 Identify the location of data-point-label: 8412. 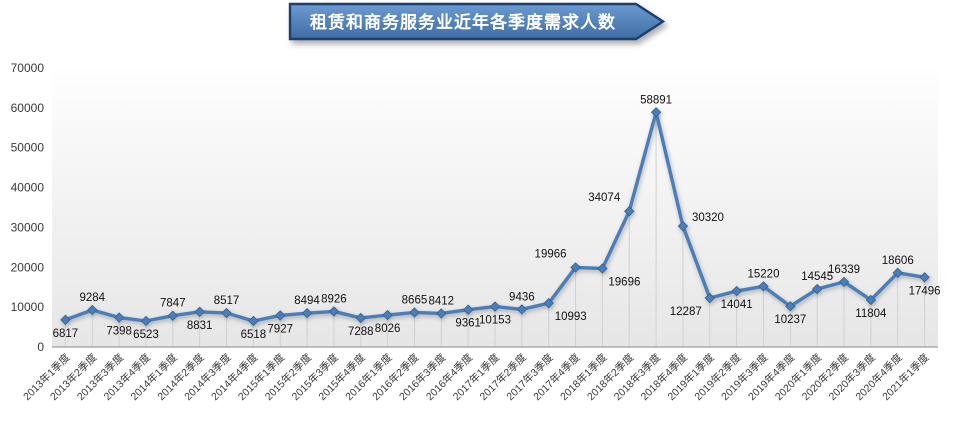
(442, 301).